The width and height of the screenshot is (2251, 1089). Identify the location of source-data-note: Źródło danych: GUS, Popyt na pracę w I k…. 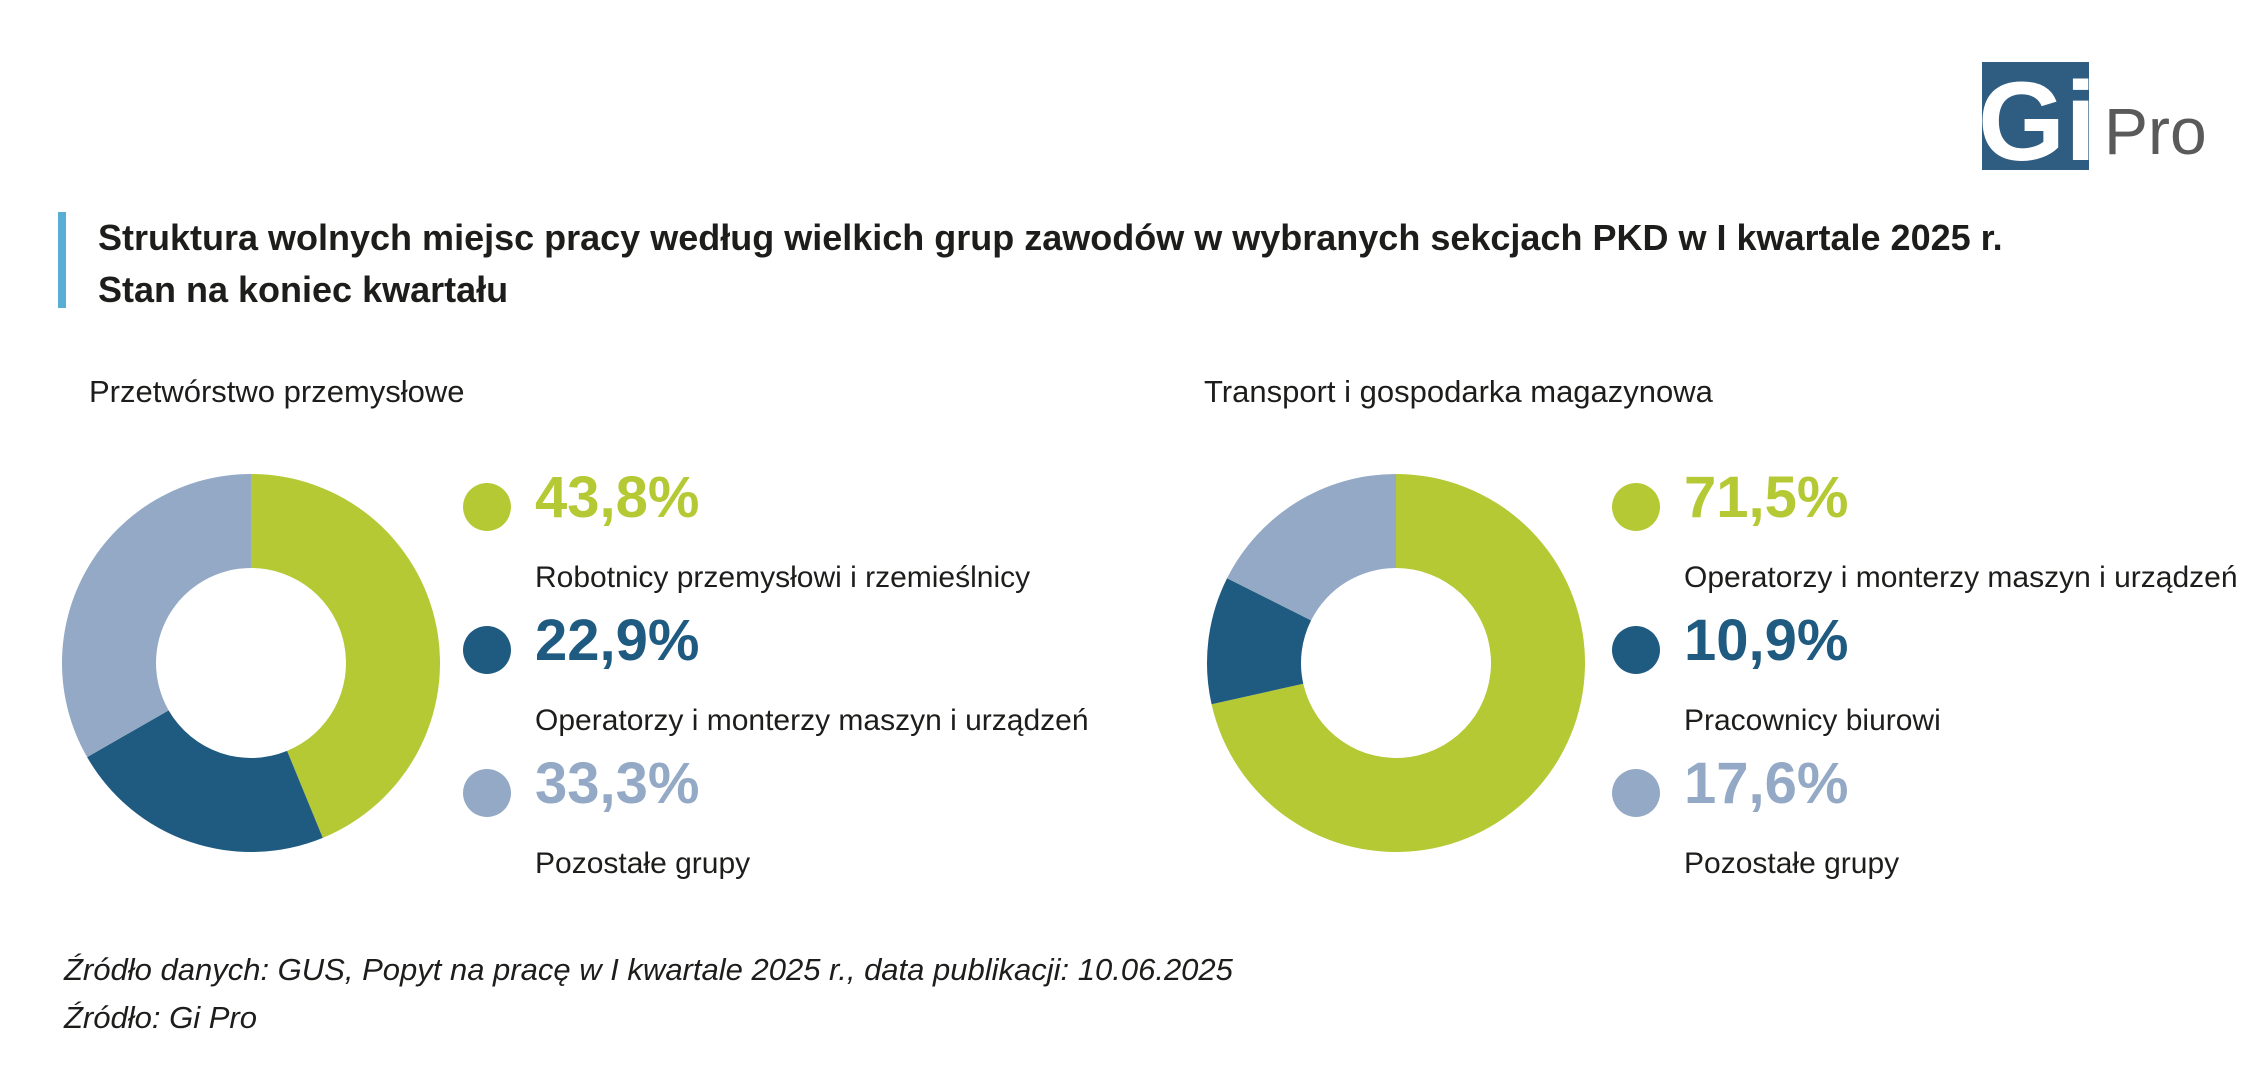
(648, 969).